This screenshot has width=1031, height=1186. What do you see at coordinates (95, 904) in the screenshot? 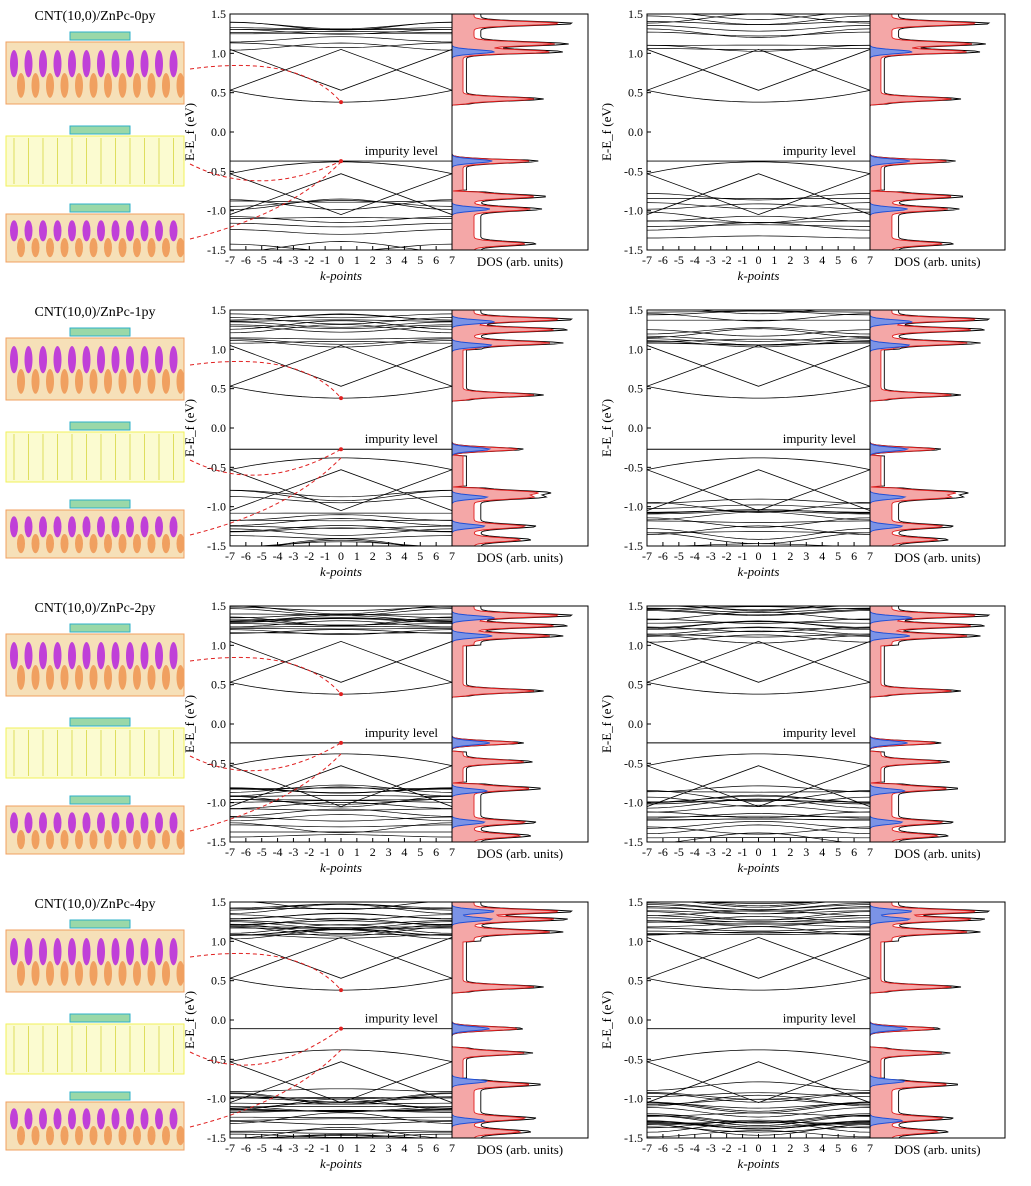
I see `structure-title: CNT(10,0)/ZnPc-4py` at bounding box center [95, 904].